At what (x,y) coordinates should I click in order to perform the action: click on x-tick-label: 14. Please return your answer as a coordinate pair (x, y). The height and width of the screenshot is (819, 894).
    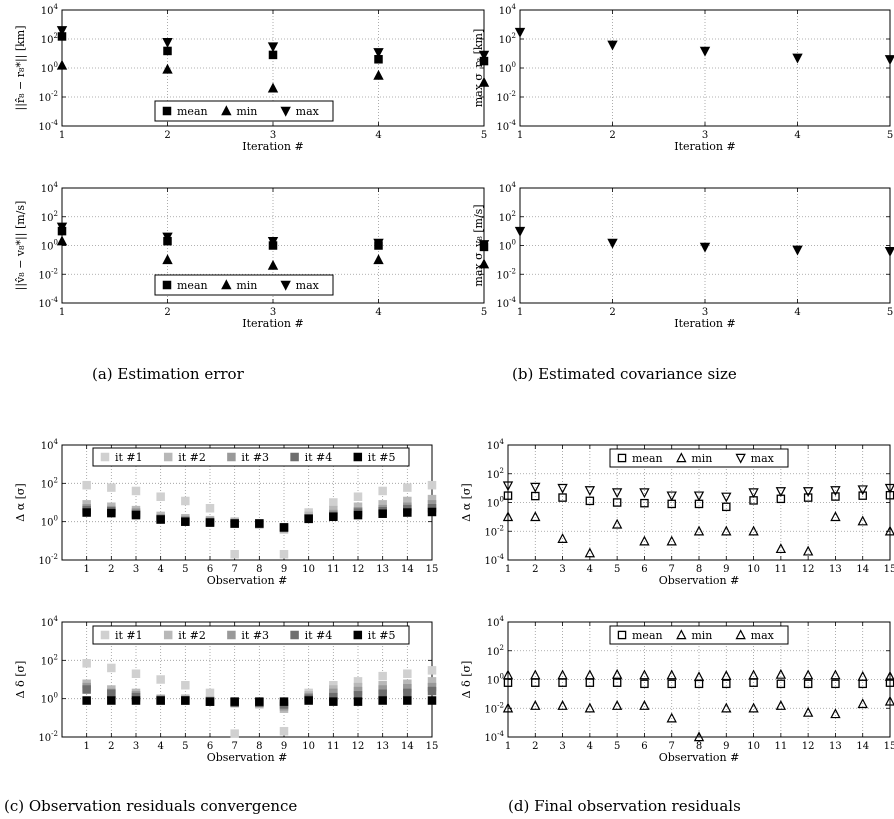
    Looking at the image, I should click on (862, 569).